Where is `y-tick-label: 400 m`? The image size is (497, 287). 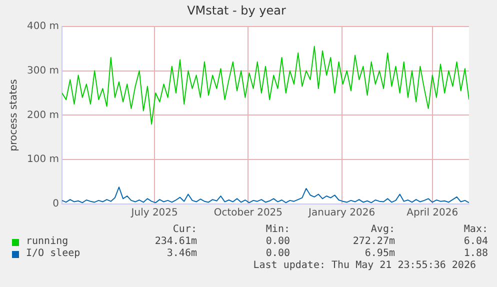
y-tick-label: 400 m is located at coordinates (43, 26).